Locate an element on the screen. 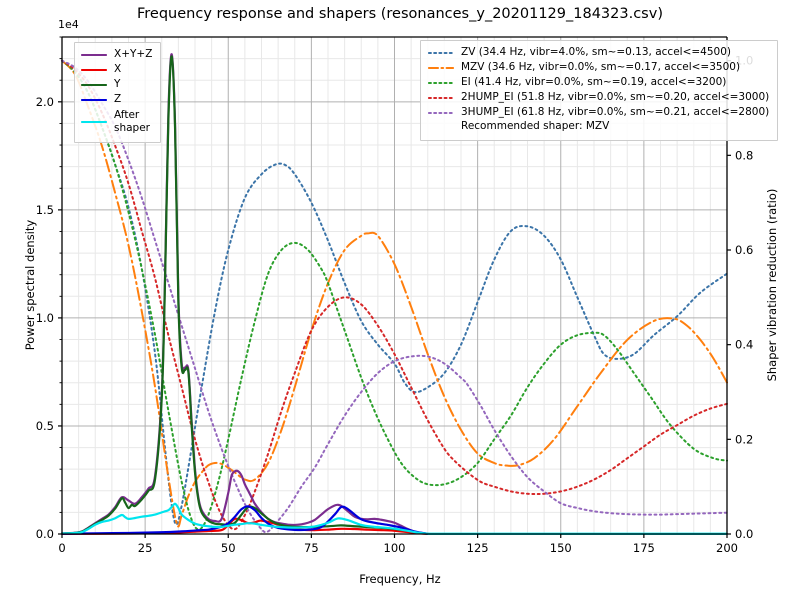  y-tick-label-left: 1.5 is located at coordinates (45, 210).